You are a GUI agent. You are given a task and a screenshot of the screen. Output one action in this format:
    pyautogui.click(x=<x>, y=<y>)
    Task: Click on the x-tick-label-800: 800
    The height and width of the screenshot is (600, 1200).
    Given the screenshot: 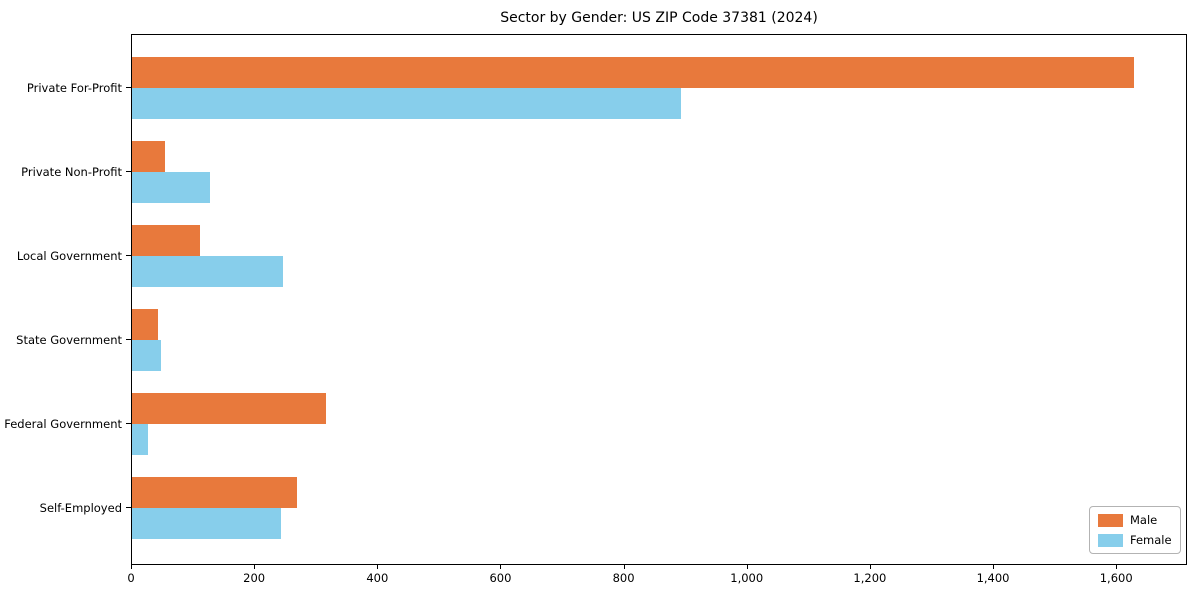 What is the action you would take?
    pyautogui.click(x=623, y=578)
    